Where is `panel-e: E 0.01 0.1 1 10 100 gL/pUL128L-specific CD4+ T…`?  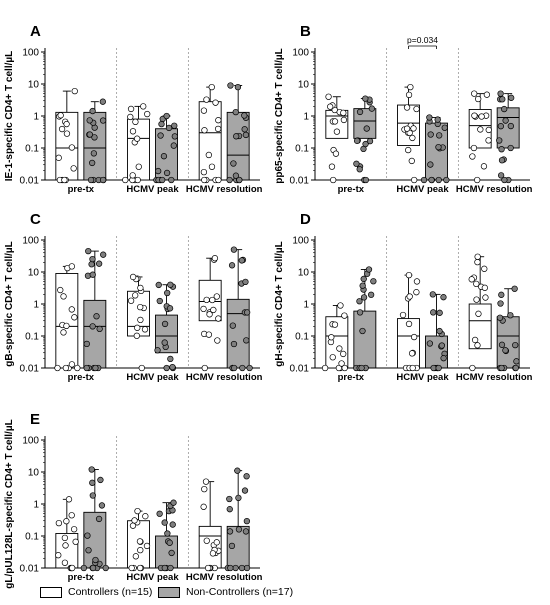
panel-e: E 0.01 0.1 1 10 100 gL/pUL128L-specific CD4+ T… is located at coordinates (133, 500).